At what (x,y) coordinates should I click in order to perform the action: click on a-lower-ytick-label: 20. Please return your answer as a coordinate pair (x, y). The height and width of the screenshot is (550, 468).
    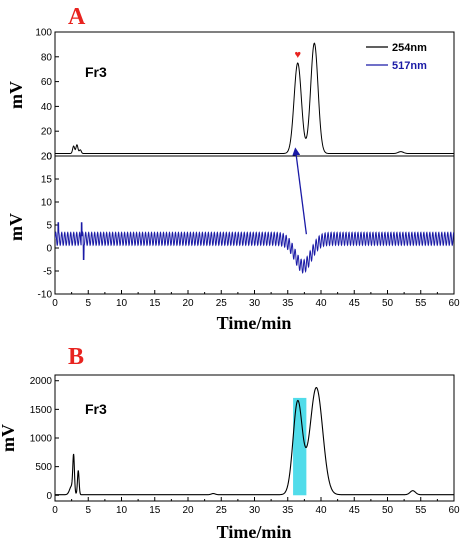
    Looking at the image, I should click on (47, 157).